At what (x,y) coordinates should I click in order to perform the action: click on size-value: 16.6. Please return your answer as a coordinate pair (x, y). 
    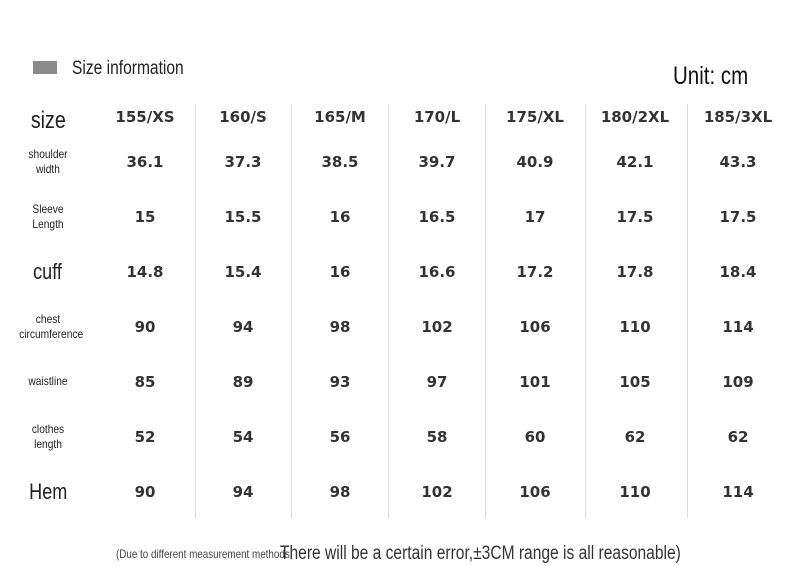
    Looking at the image, I should click on (437, 272).